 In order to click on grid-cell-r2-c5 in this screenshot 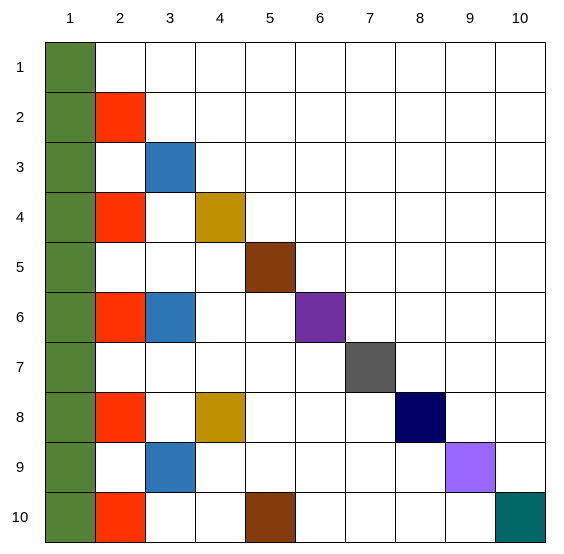, I will do `click(271, 118)`.